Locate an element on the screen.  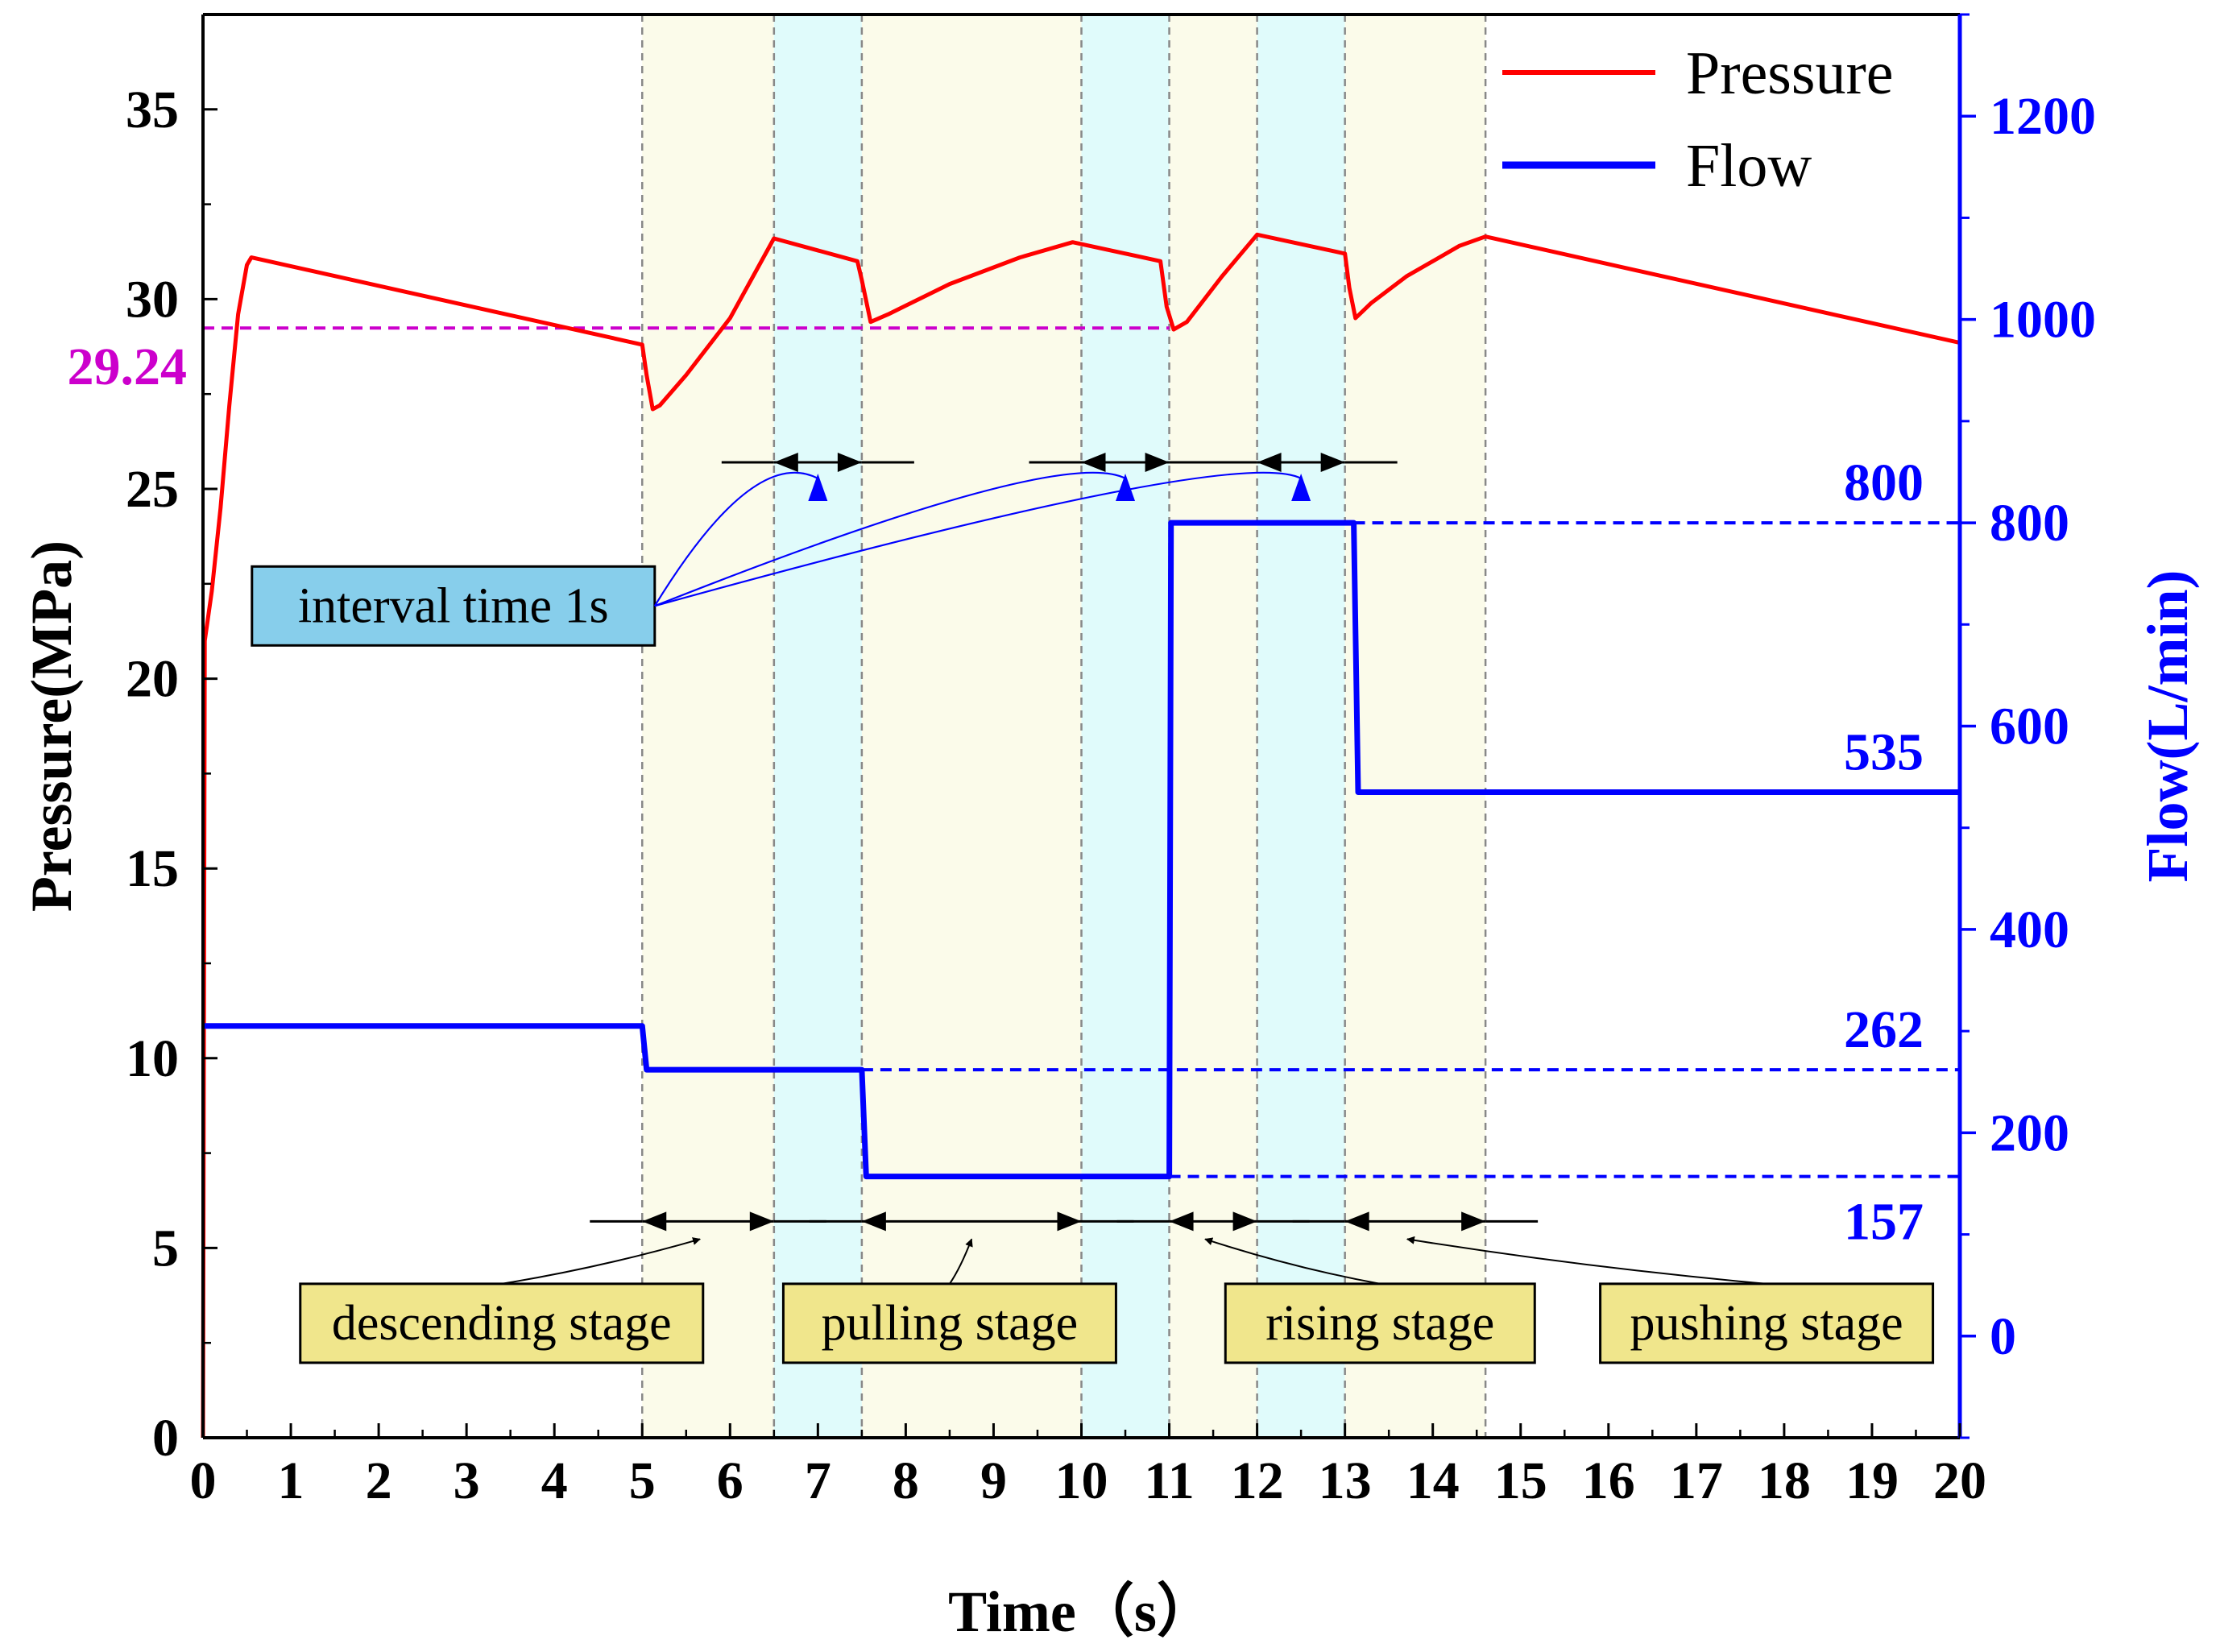
legend-label-pressure: Pressure is located at coordinates (1790, 73).